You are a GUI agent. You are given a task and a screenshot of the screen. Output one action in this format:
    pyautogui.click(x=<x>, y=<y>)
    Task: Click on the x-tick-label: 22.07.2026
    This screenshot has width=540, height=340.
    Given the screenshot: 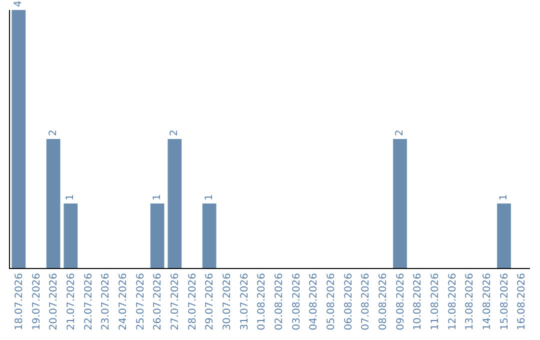 What is the action you would take?
    pyautogui.click(x=88, y=301)
    